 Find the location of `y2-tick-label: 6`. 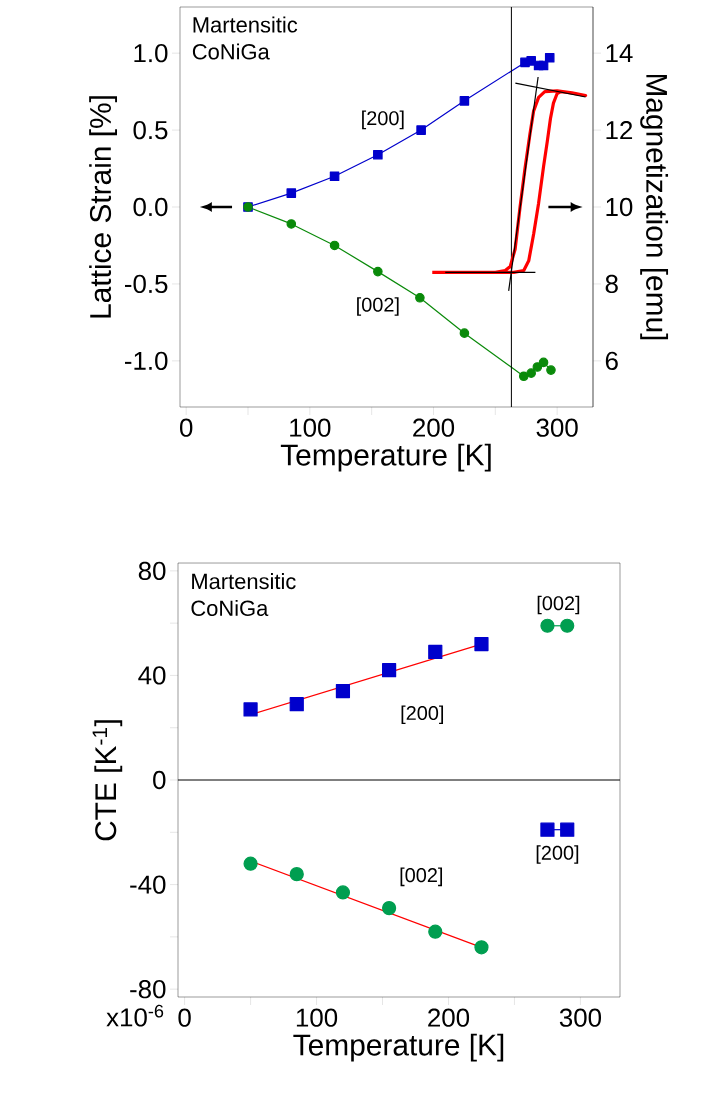

y2-tick-label: 6 is located at coordinates (611, 361).